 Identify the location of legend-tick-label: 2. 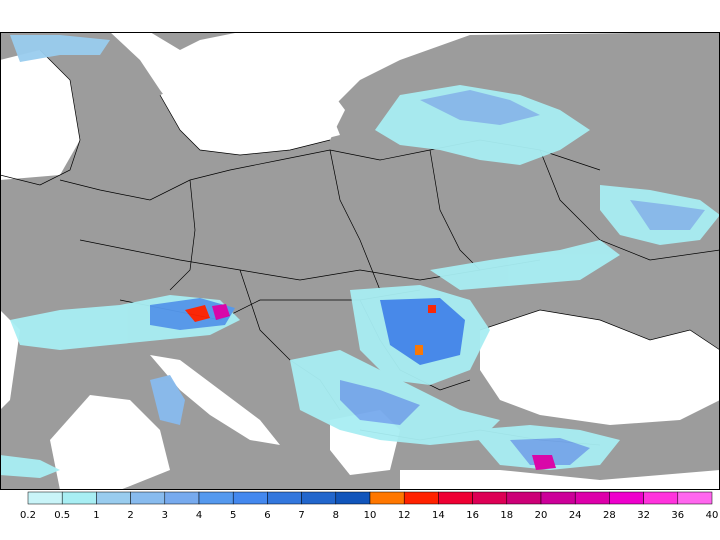
(130, 515).